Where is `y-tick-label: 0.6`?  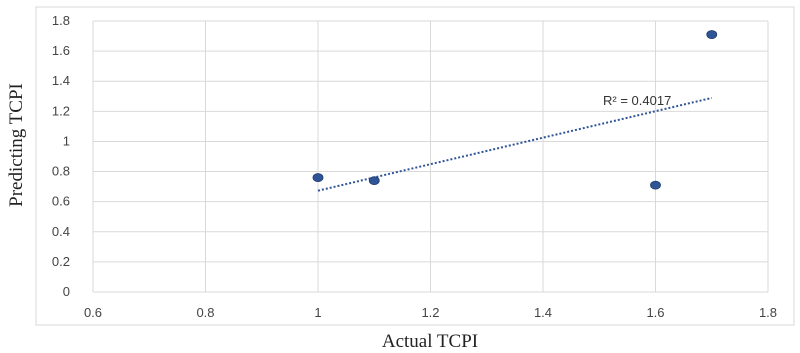
y-tick-label: 0.6 is located at coordinates (61, 201).